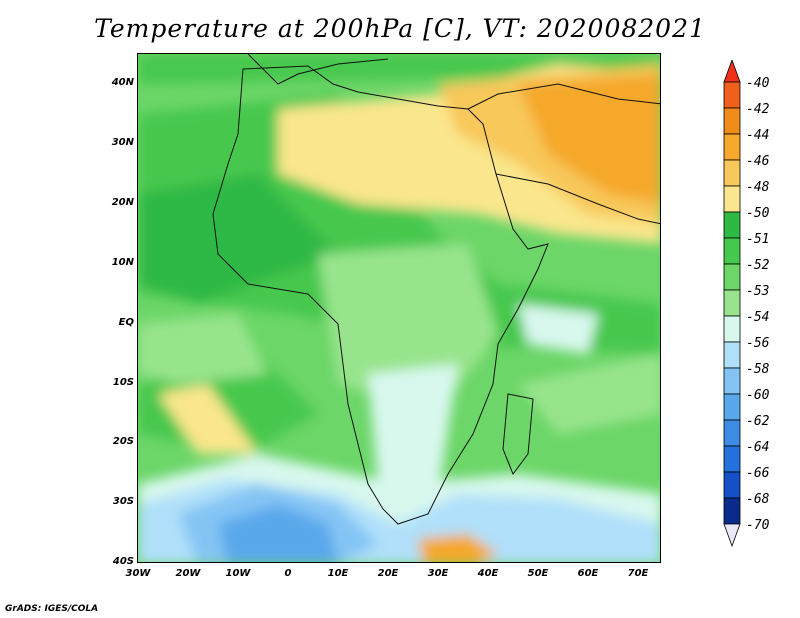 This screenshot has width=800, height=618. What do you see at coordinates (758, 343) in the screenshot?
I see `colorbar-label: -56` at bounding box center [758, 343].